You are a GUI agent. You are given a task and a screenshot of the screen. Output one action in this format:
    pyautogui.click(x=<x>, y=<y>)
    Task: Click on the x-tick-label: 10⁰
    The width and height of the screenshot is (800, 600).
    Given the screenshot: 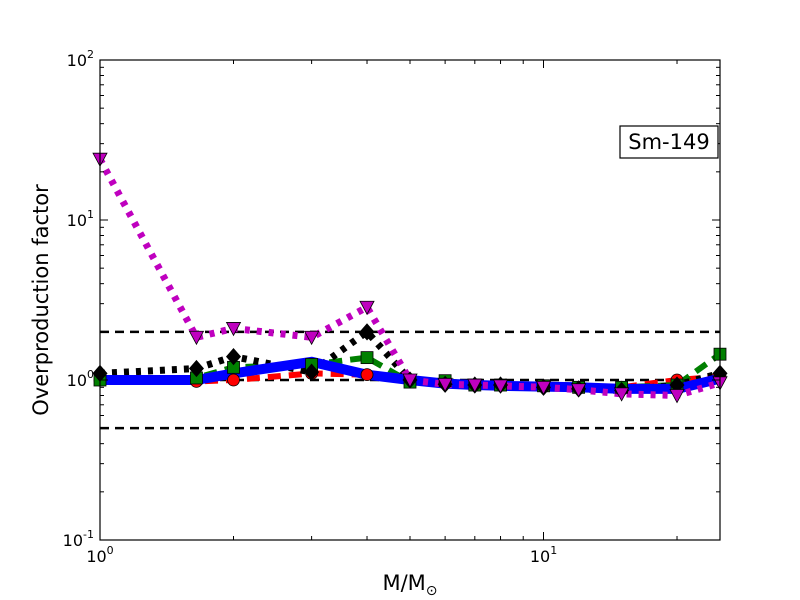 What is the action you would take?
    pyautogui.click(x=99, y=555)
    